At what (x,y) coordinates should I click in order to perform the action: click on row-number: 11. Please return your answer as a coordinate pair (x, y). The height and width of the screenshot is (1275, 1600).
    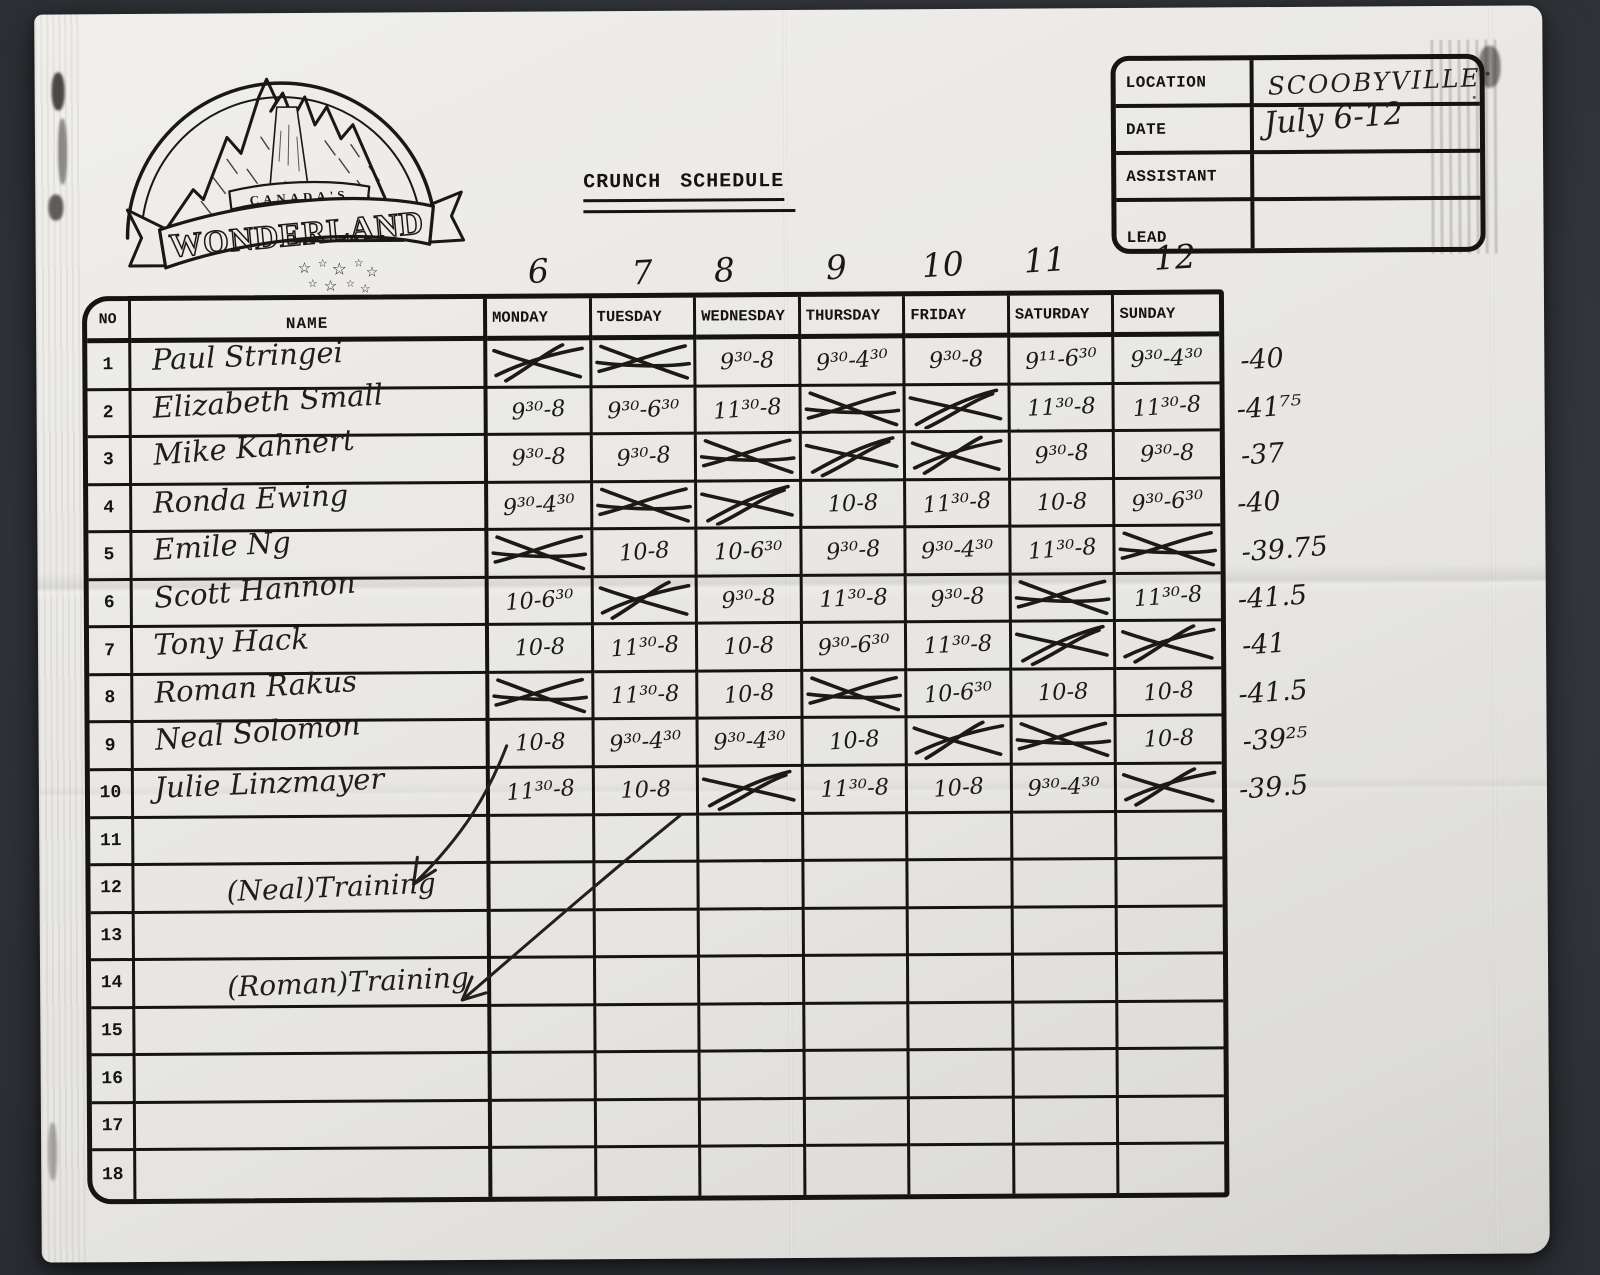
    Looking at the image, I should click on (112, 842).